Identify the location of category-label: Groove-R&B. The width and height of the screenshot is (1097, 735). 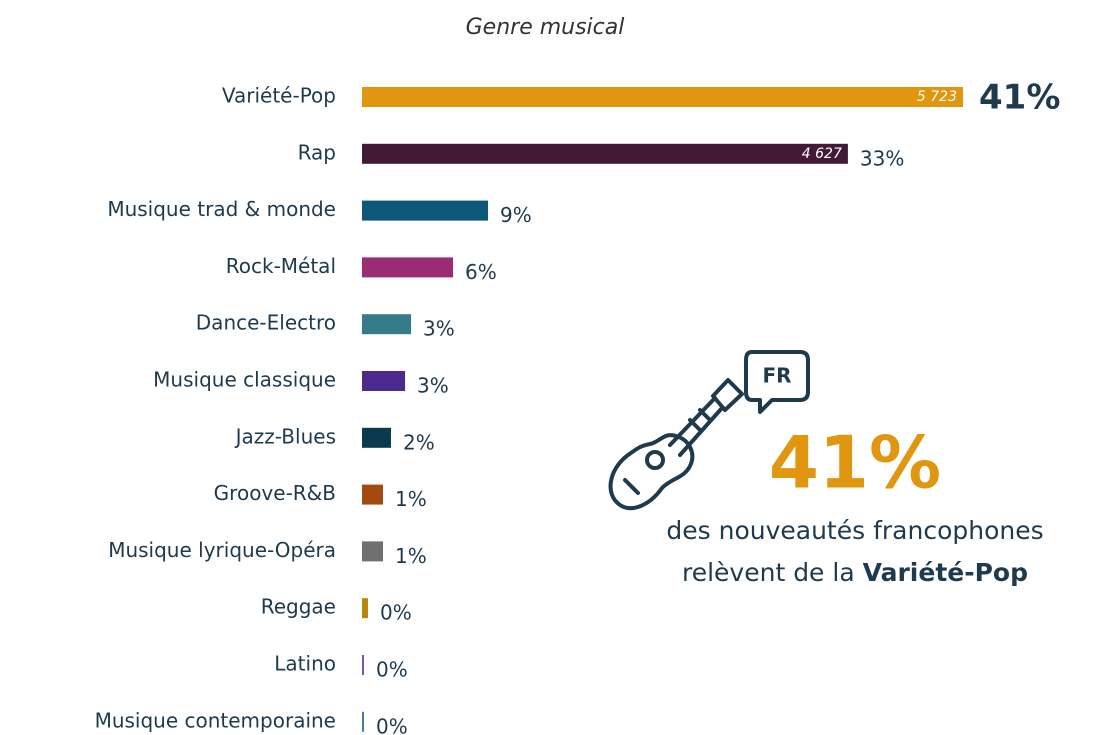
(275, 493).